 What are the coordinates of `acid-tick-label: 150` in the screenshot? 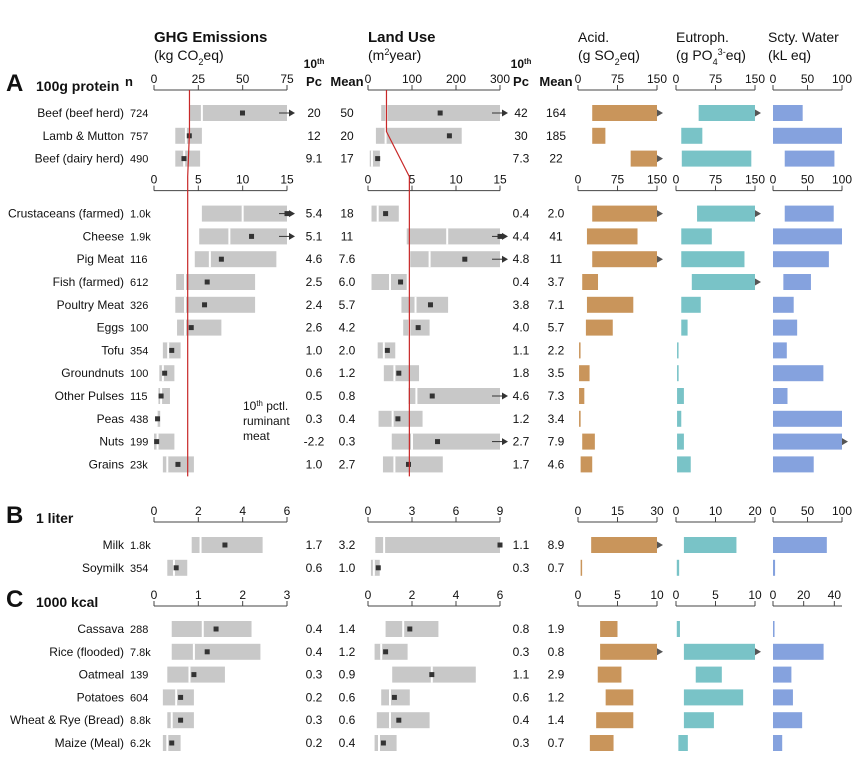 It's located at (657, 79).